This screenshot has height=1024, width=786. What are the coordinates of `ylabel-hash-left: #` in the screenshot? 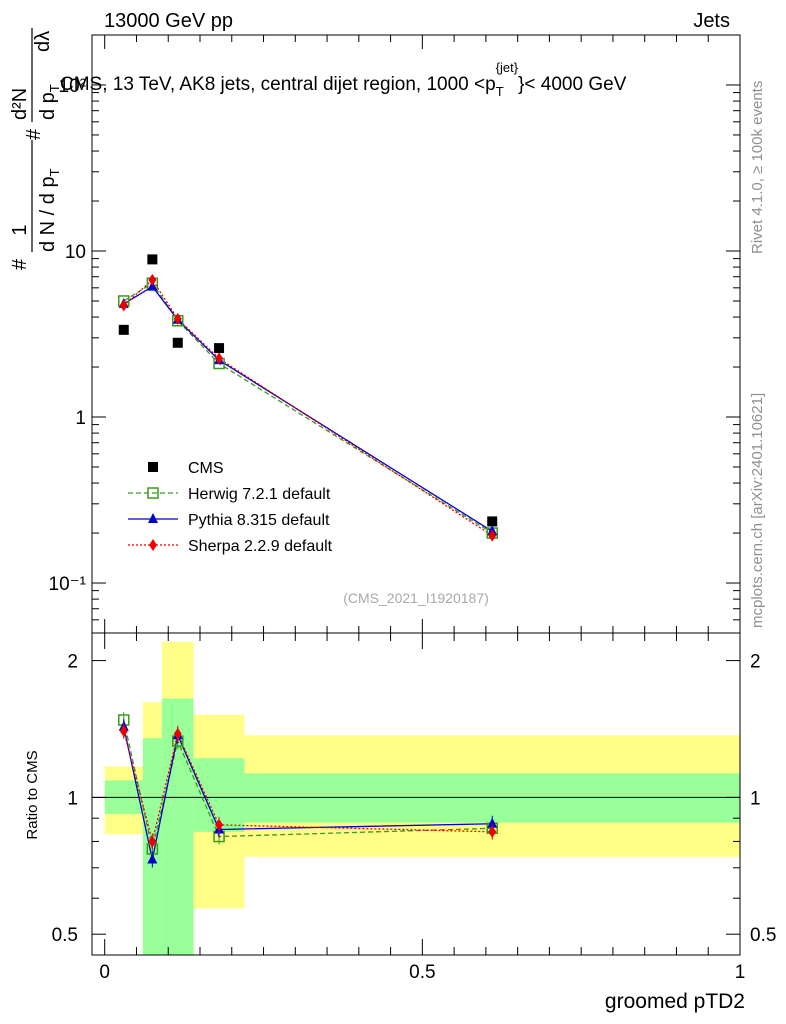 It's located at (20, 264).